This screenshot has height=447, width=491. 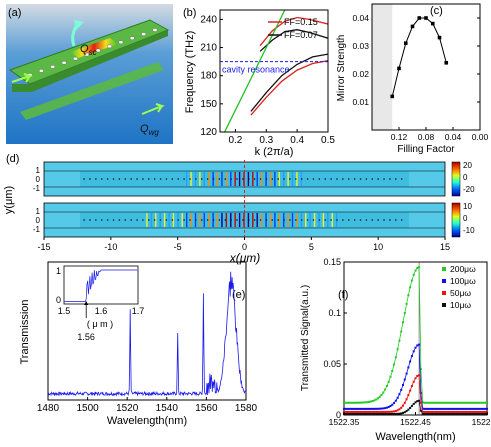 I want to click on inset-x-tick-label: 1.5, so click(x=64, y=311).